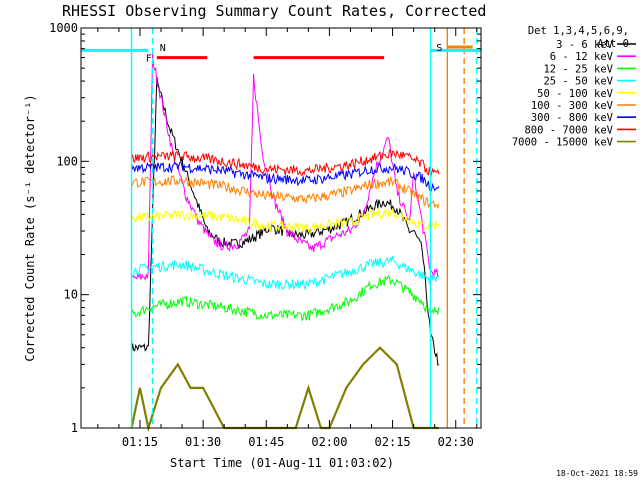  What do you see at coordinates (568, 130) in the screenshot?
I see `legend-label: 800 - 7000 keV` at bounding box center [568, 130].